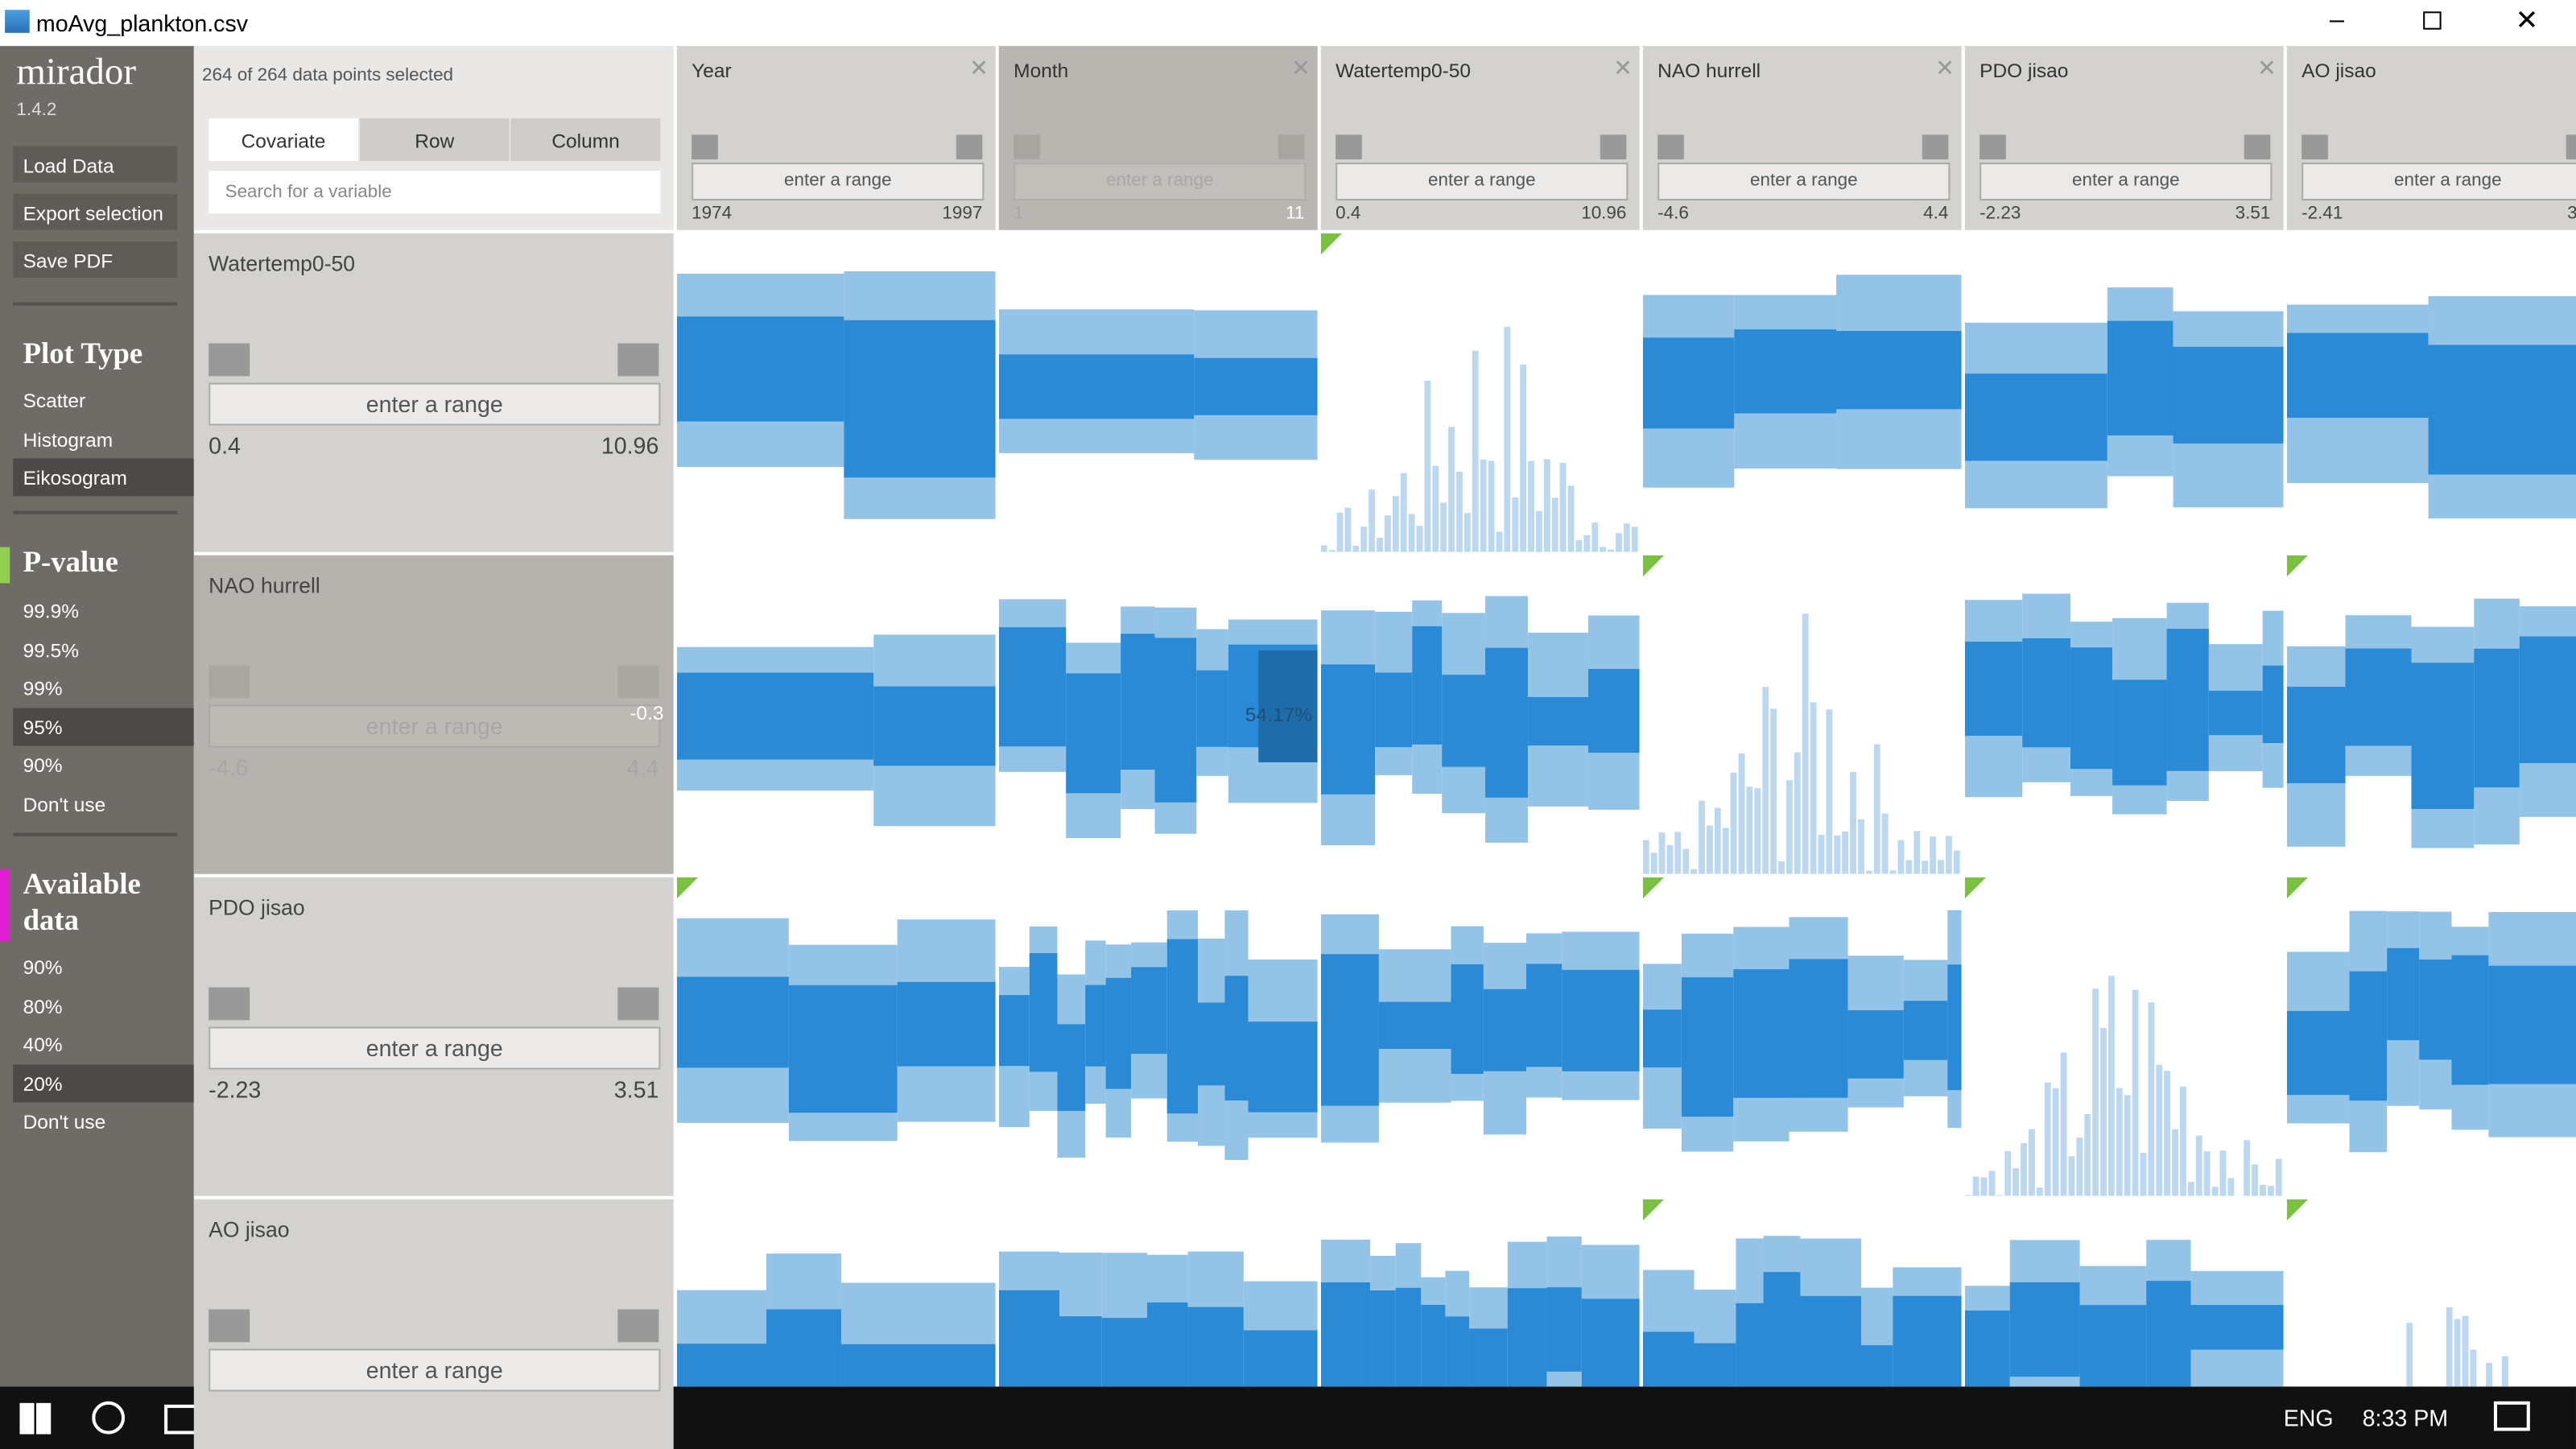 Image resolution: width=2576 pixels, height=1449 pixels. I want to click on tab-label: Column, so click(585, 141).